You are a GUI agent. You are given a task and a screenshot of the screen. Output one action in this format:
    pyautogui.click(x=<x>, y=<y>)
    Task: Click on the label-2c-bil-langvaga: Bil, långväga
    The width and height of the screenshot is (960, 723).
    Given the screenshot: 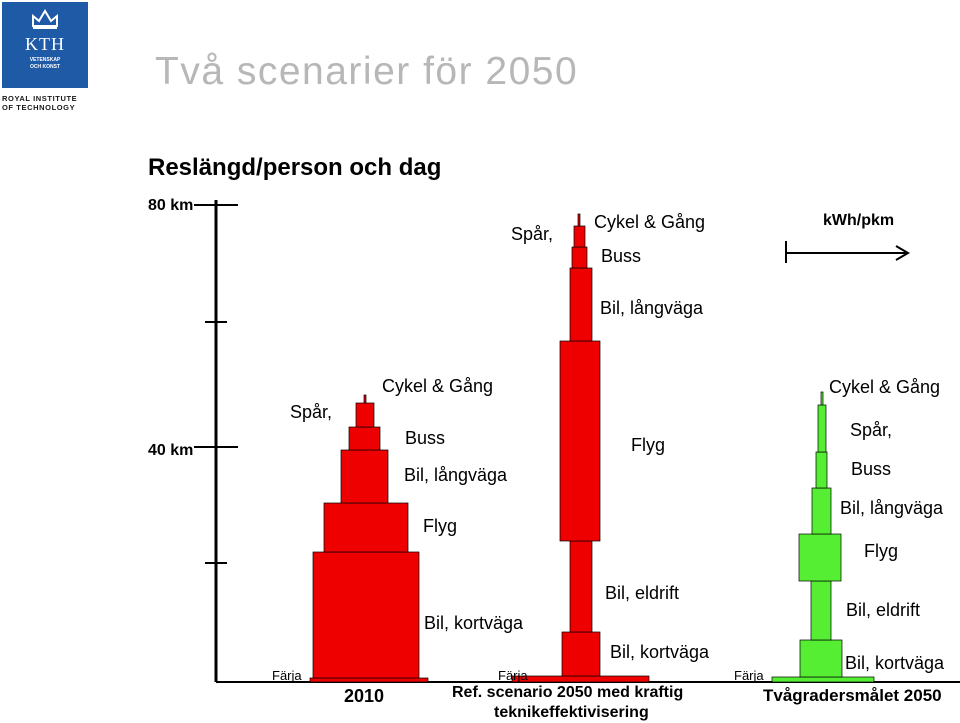 What is the action you would take?
    pyautogui.click(x=892, y=508)
    